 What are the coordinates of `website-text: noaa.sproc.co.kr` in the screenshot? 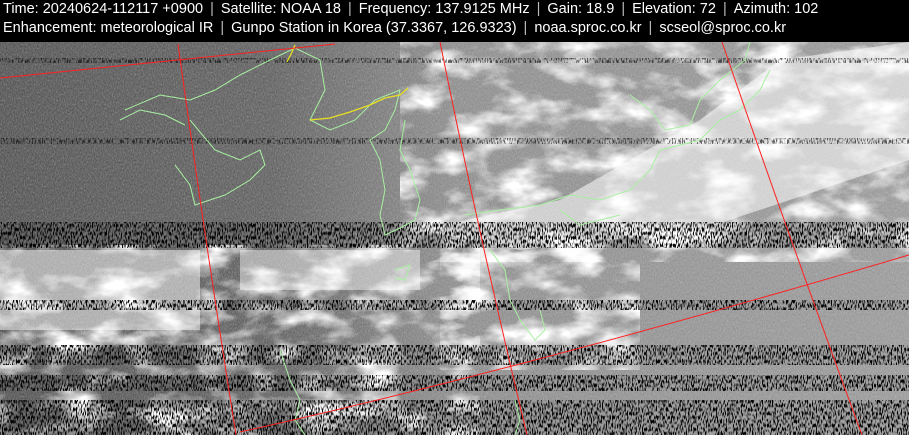 It's located at (588, 28).